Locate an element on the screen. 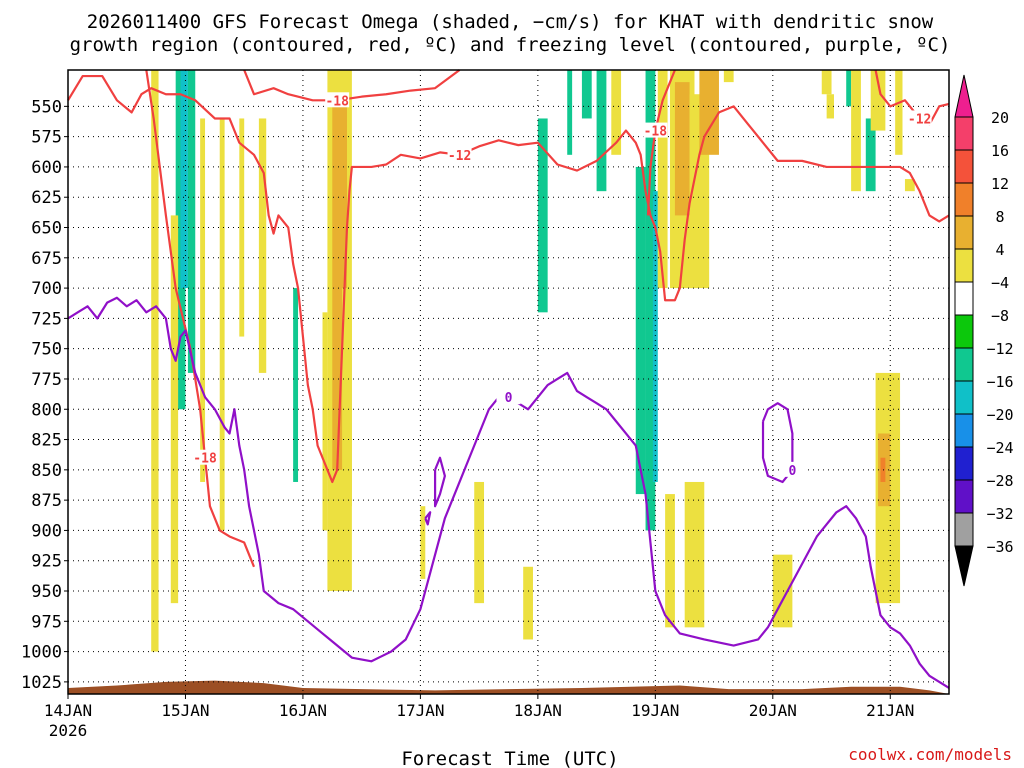 This screenshot has height=768, width=1024. x-tick-label: 20JAN is located at coordinates (773, 710).